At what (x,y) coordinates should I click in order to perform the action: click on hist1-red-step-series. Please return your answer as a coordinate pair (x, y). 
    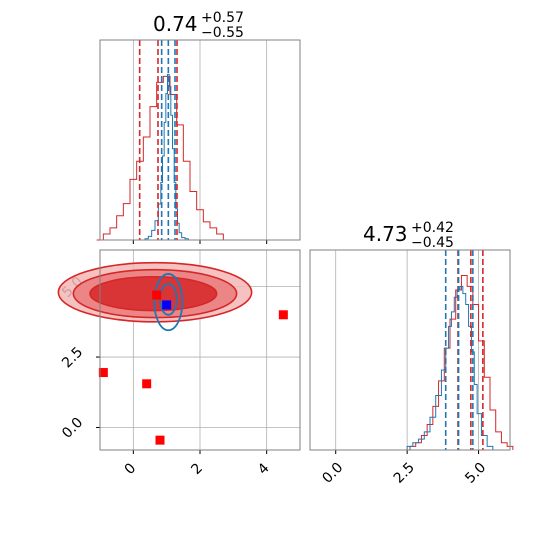
    Looking at the image, I should click on (166, 158).